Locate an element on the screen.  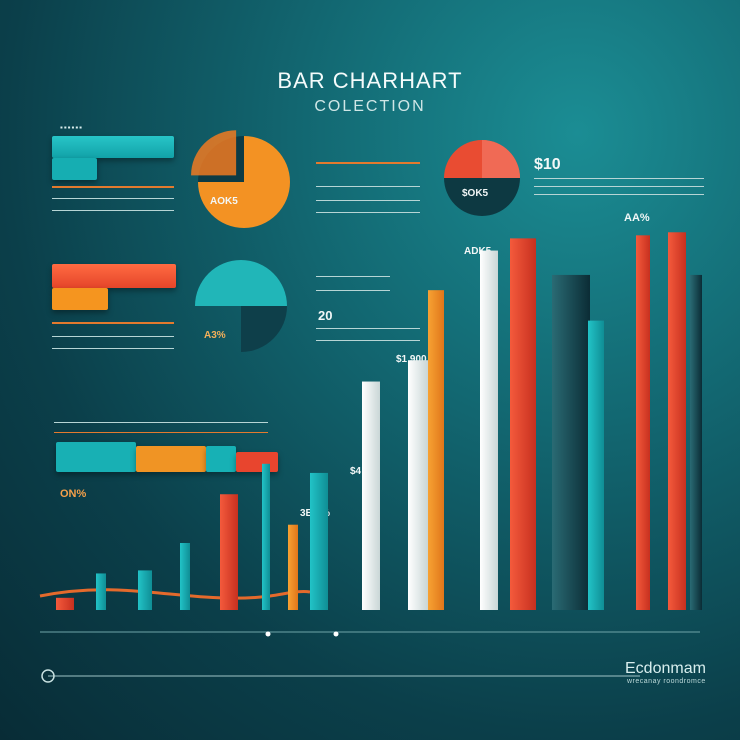
orange-block is located at coordinates (80, 299).